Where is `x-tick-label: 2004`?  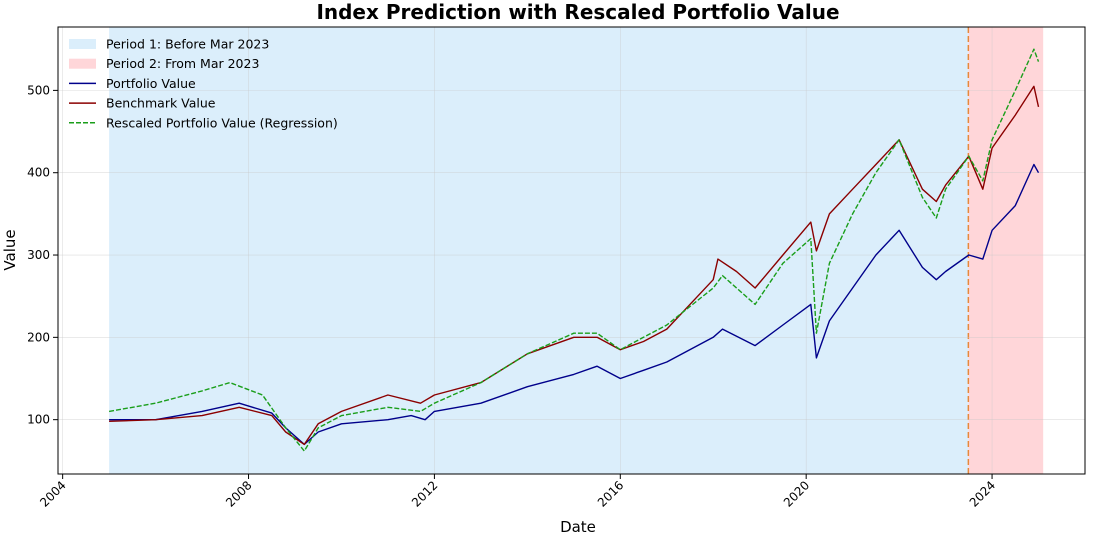 x-tick-label: 2004 is located at coordinates (52, 493).